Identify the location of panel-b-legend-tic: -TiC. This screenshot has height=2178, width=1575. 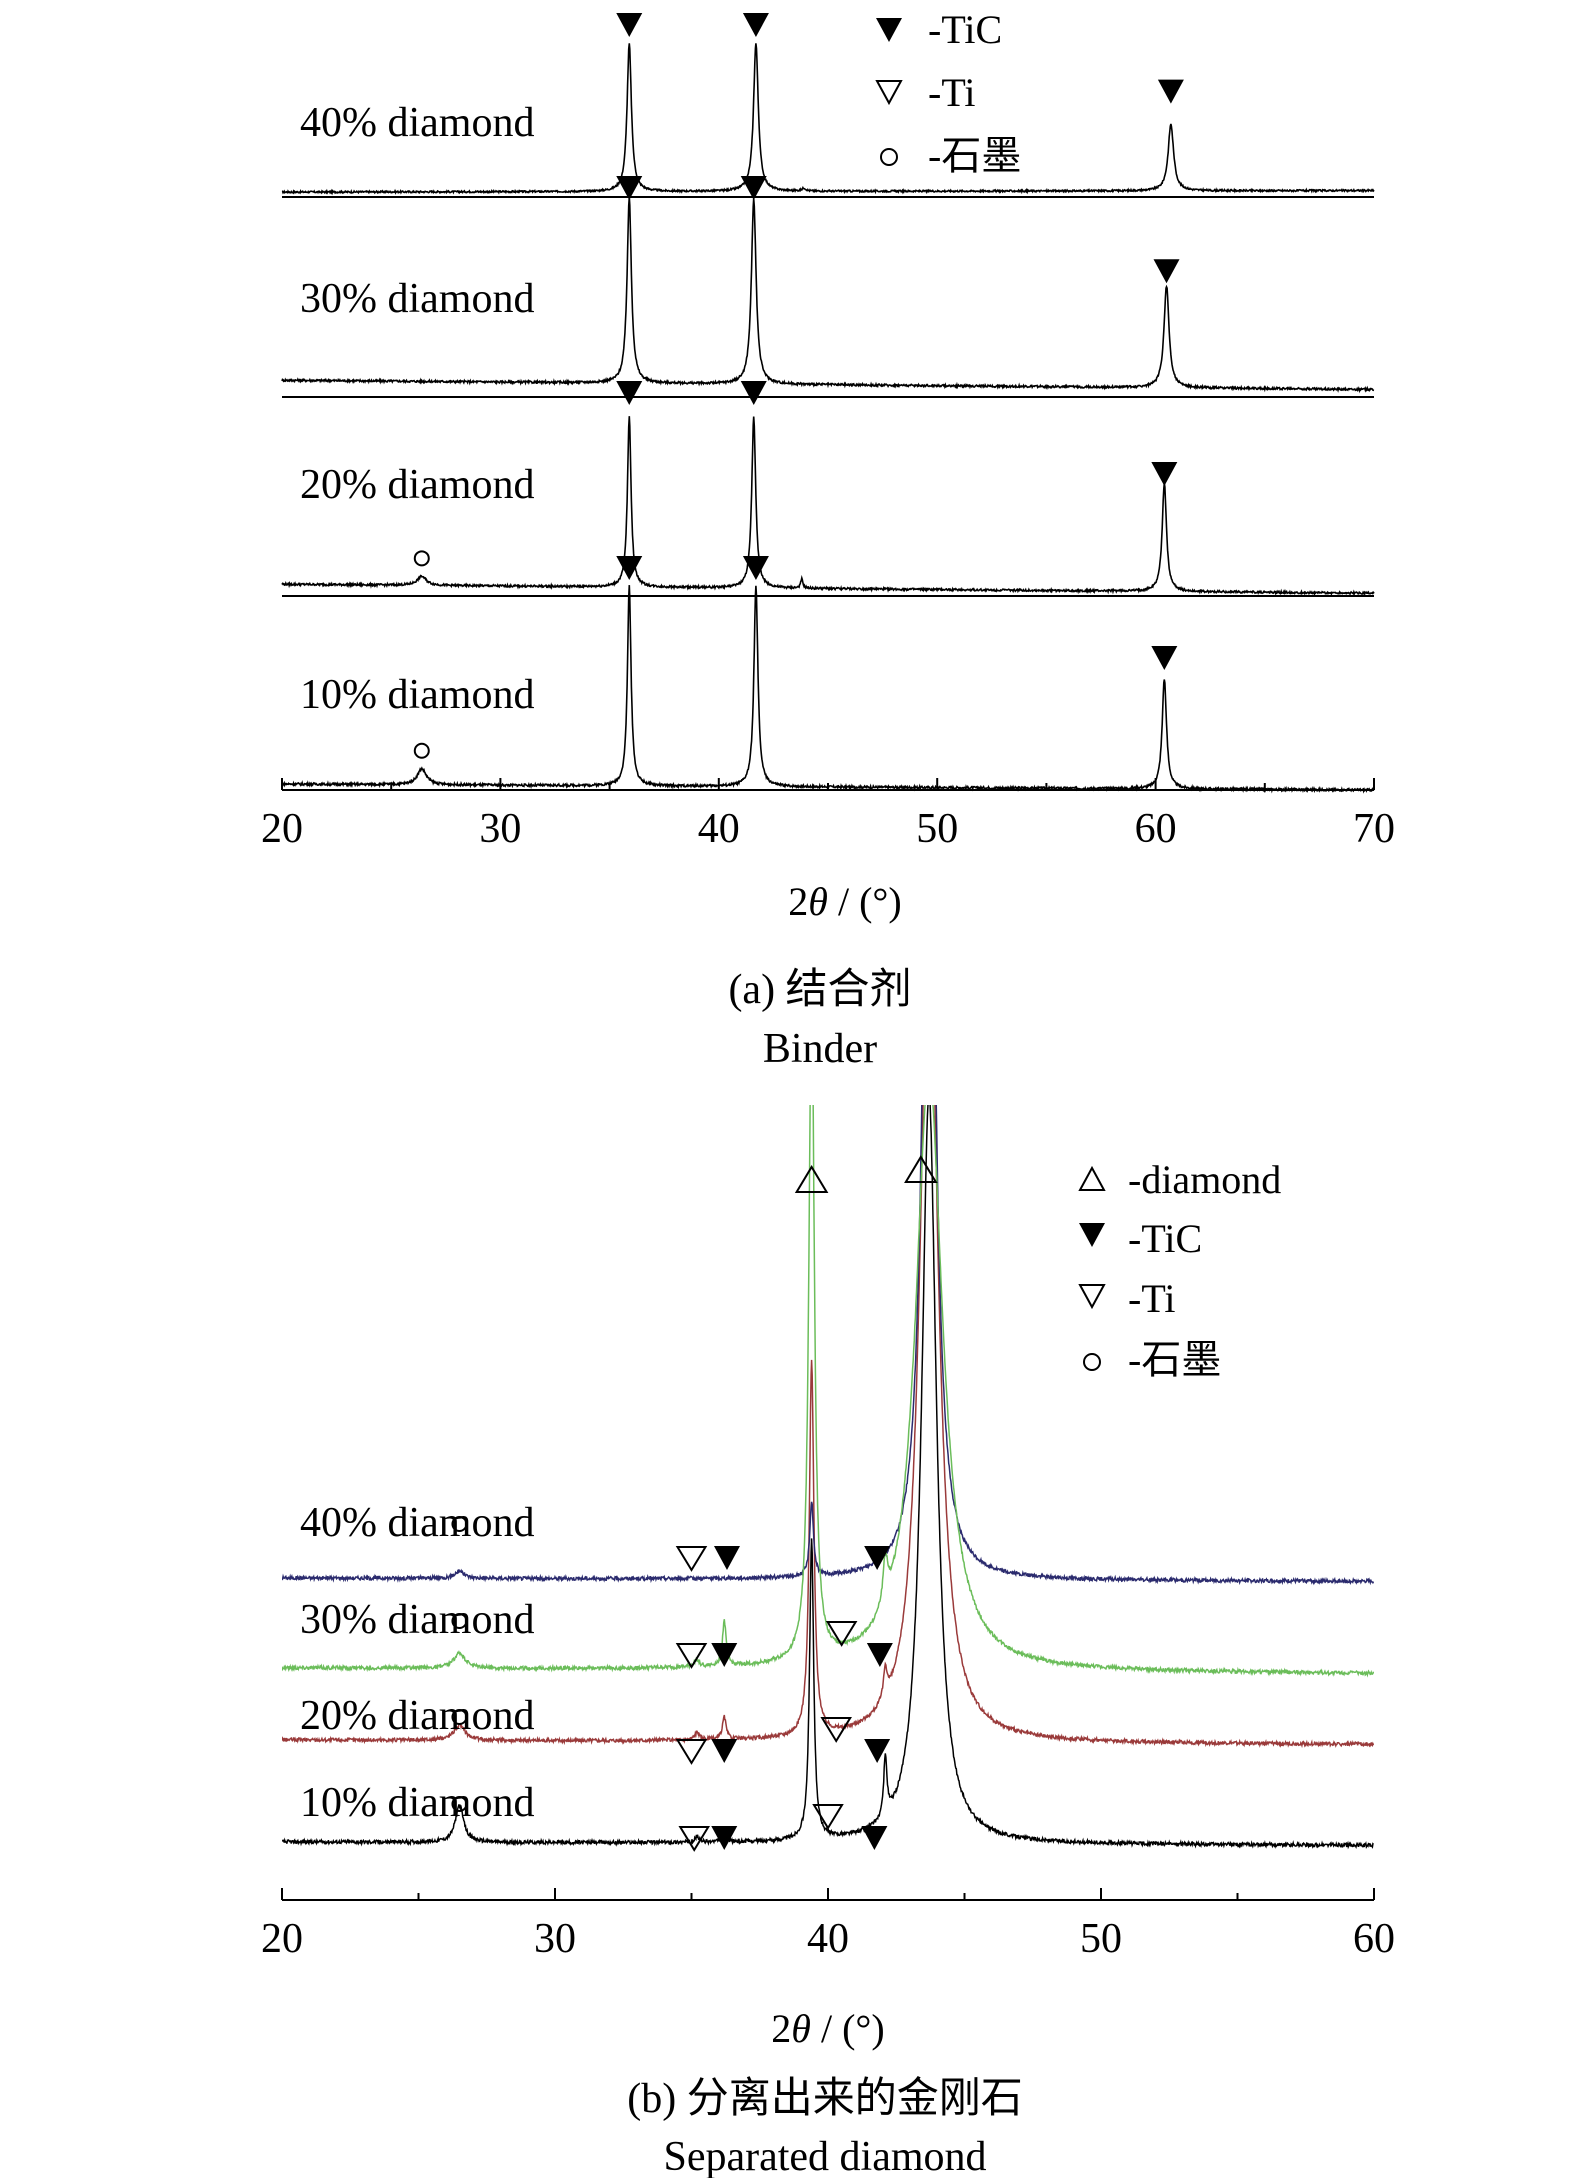
(1165, 1238).